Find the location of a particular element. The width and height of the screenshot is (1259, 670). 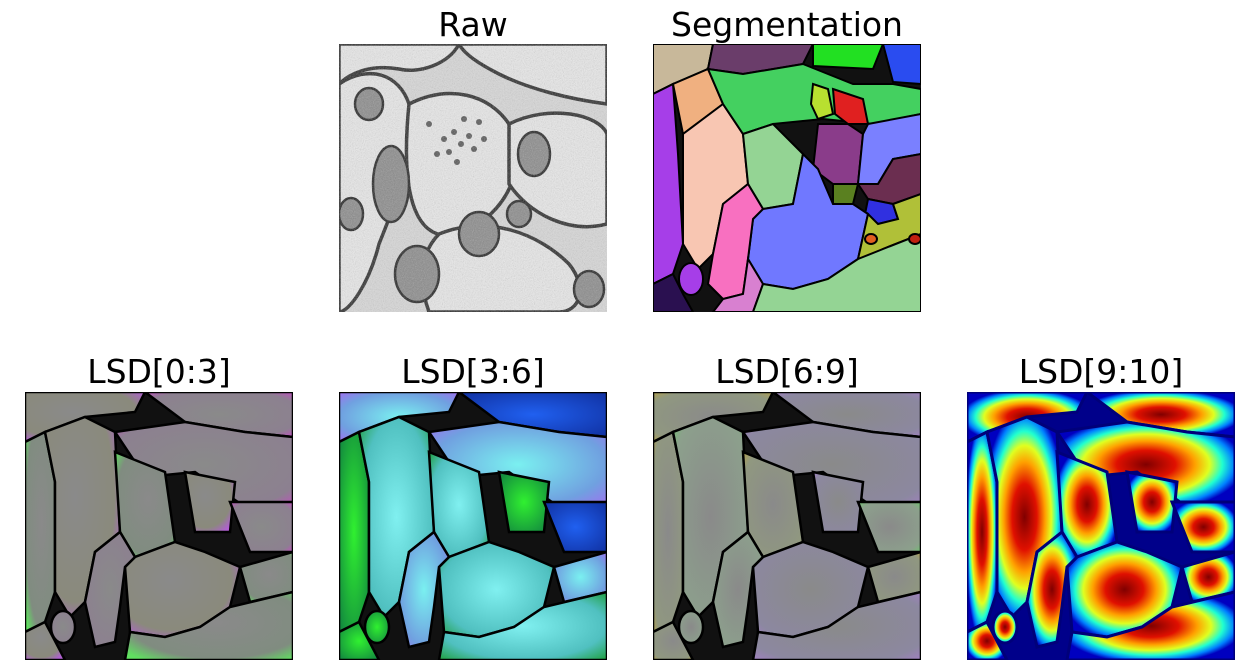

raw-em-image is located at coordinates (473, 178).